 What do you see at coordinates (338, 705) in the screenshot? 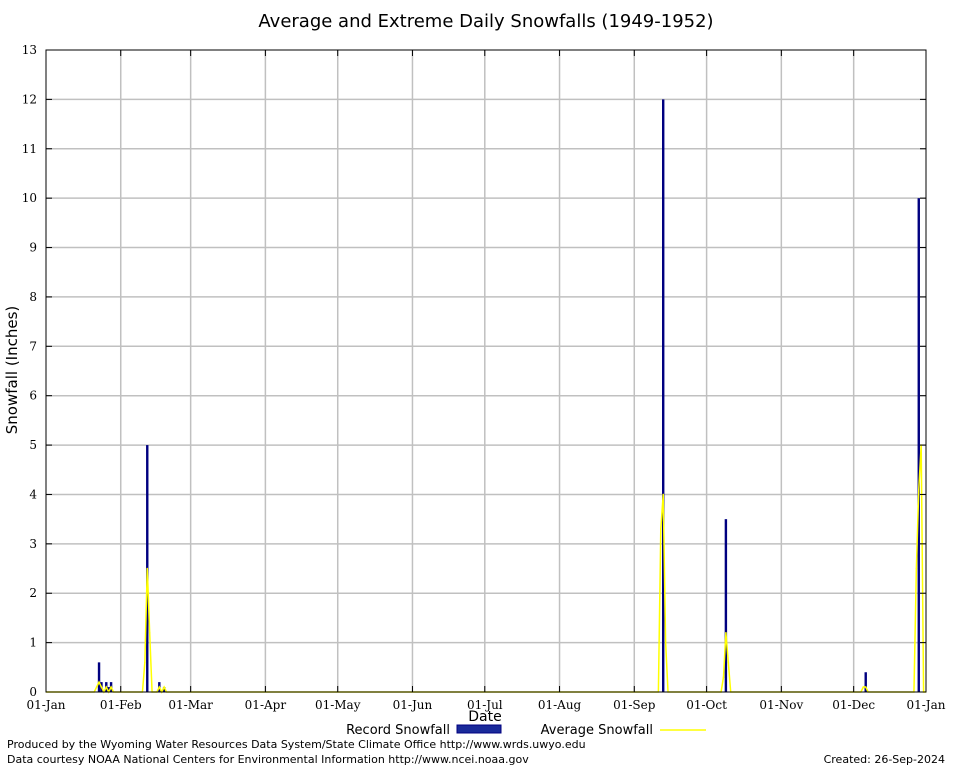
I see `x-tick-label: 01-May` at bounding box center [338, 705].